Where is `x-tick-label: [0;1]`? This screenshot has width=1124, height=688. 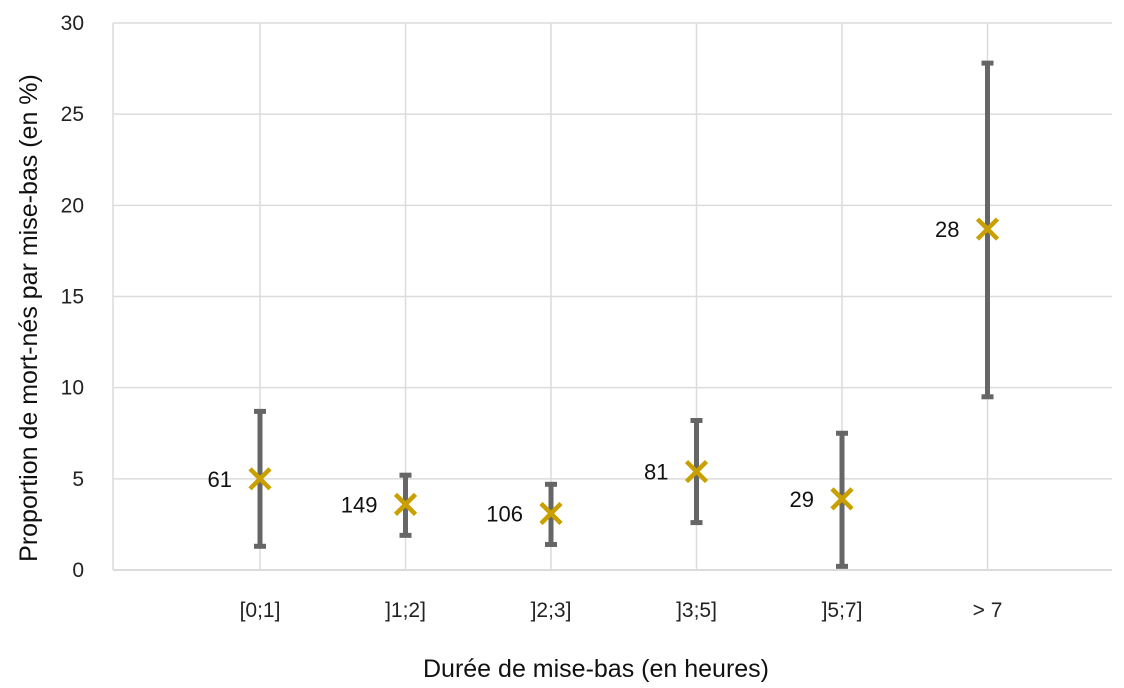 x-tick-label: [0;1] is located at coordinates (260, 610).